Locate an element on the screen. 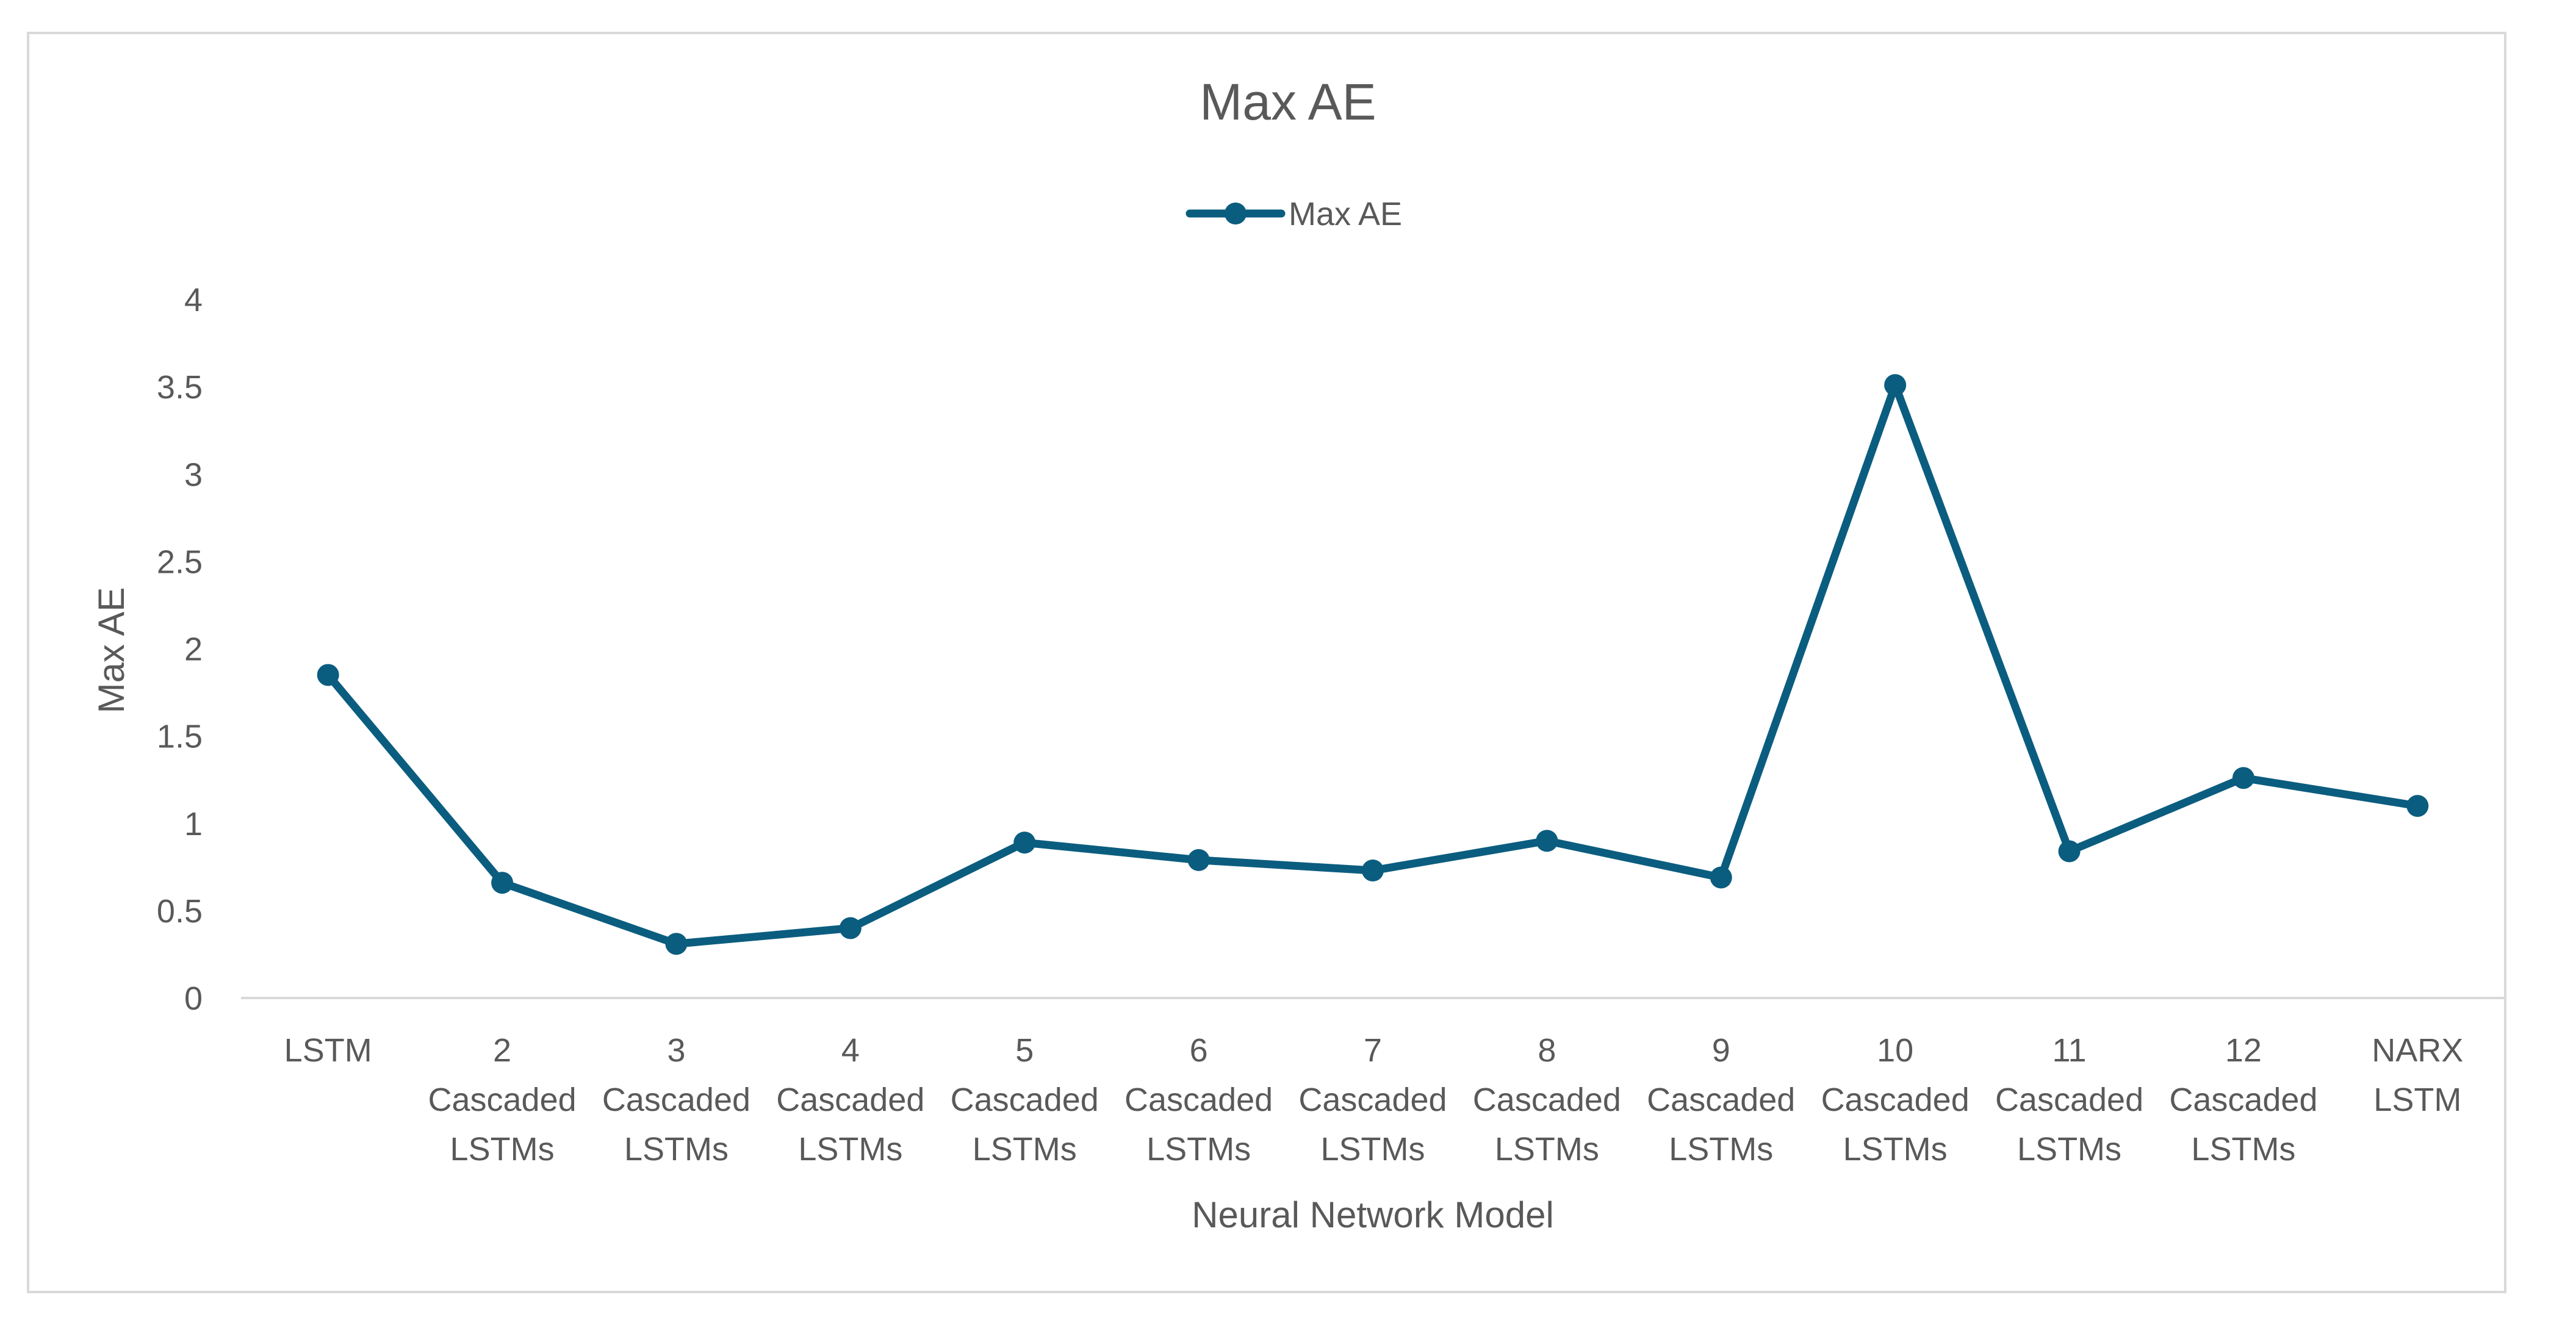  y-axis-tick-labels: 0 0.5 1 1.5 2 2.5 3 3.5 4 is located at coordinates (180, 650).